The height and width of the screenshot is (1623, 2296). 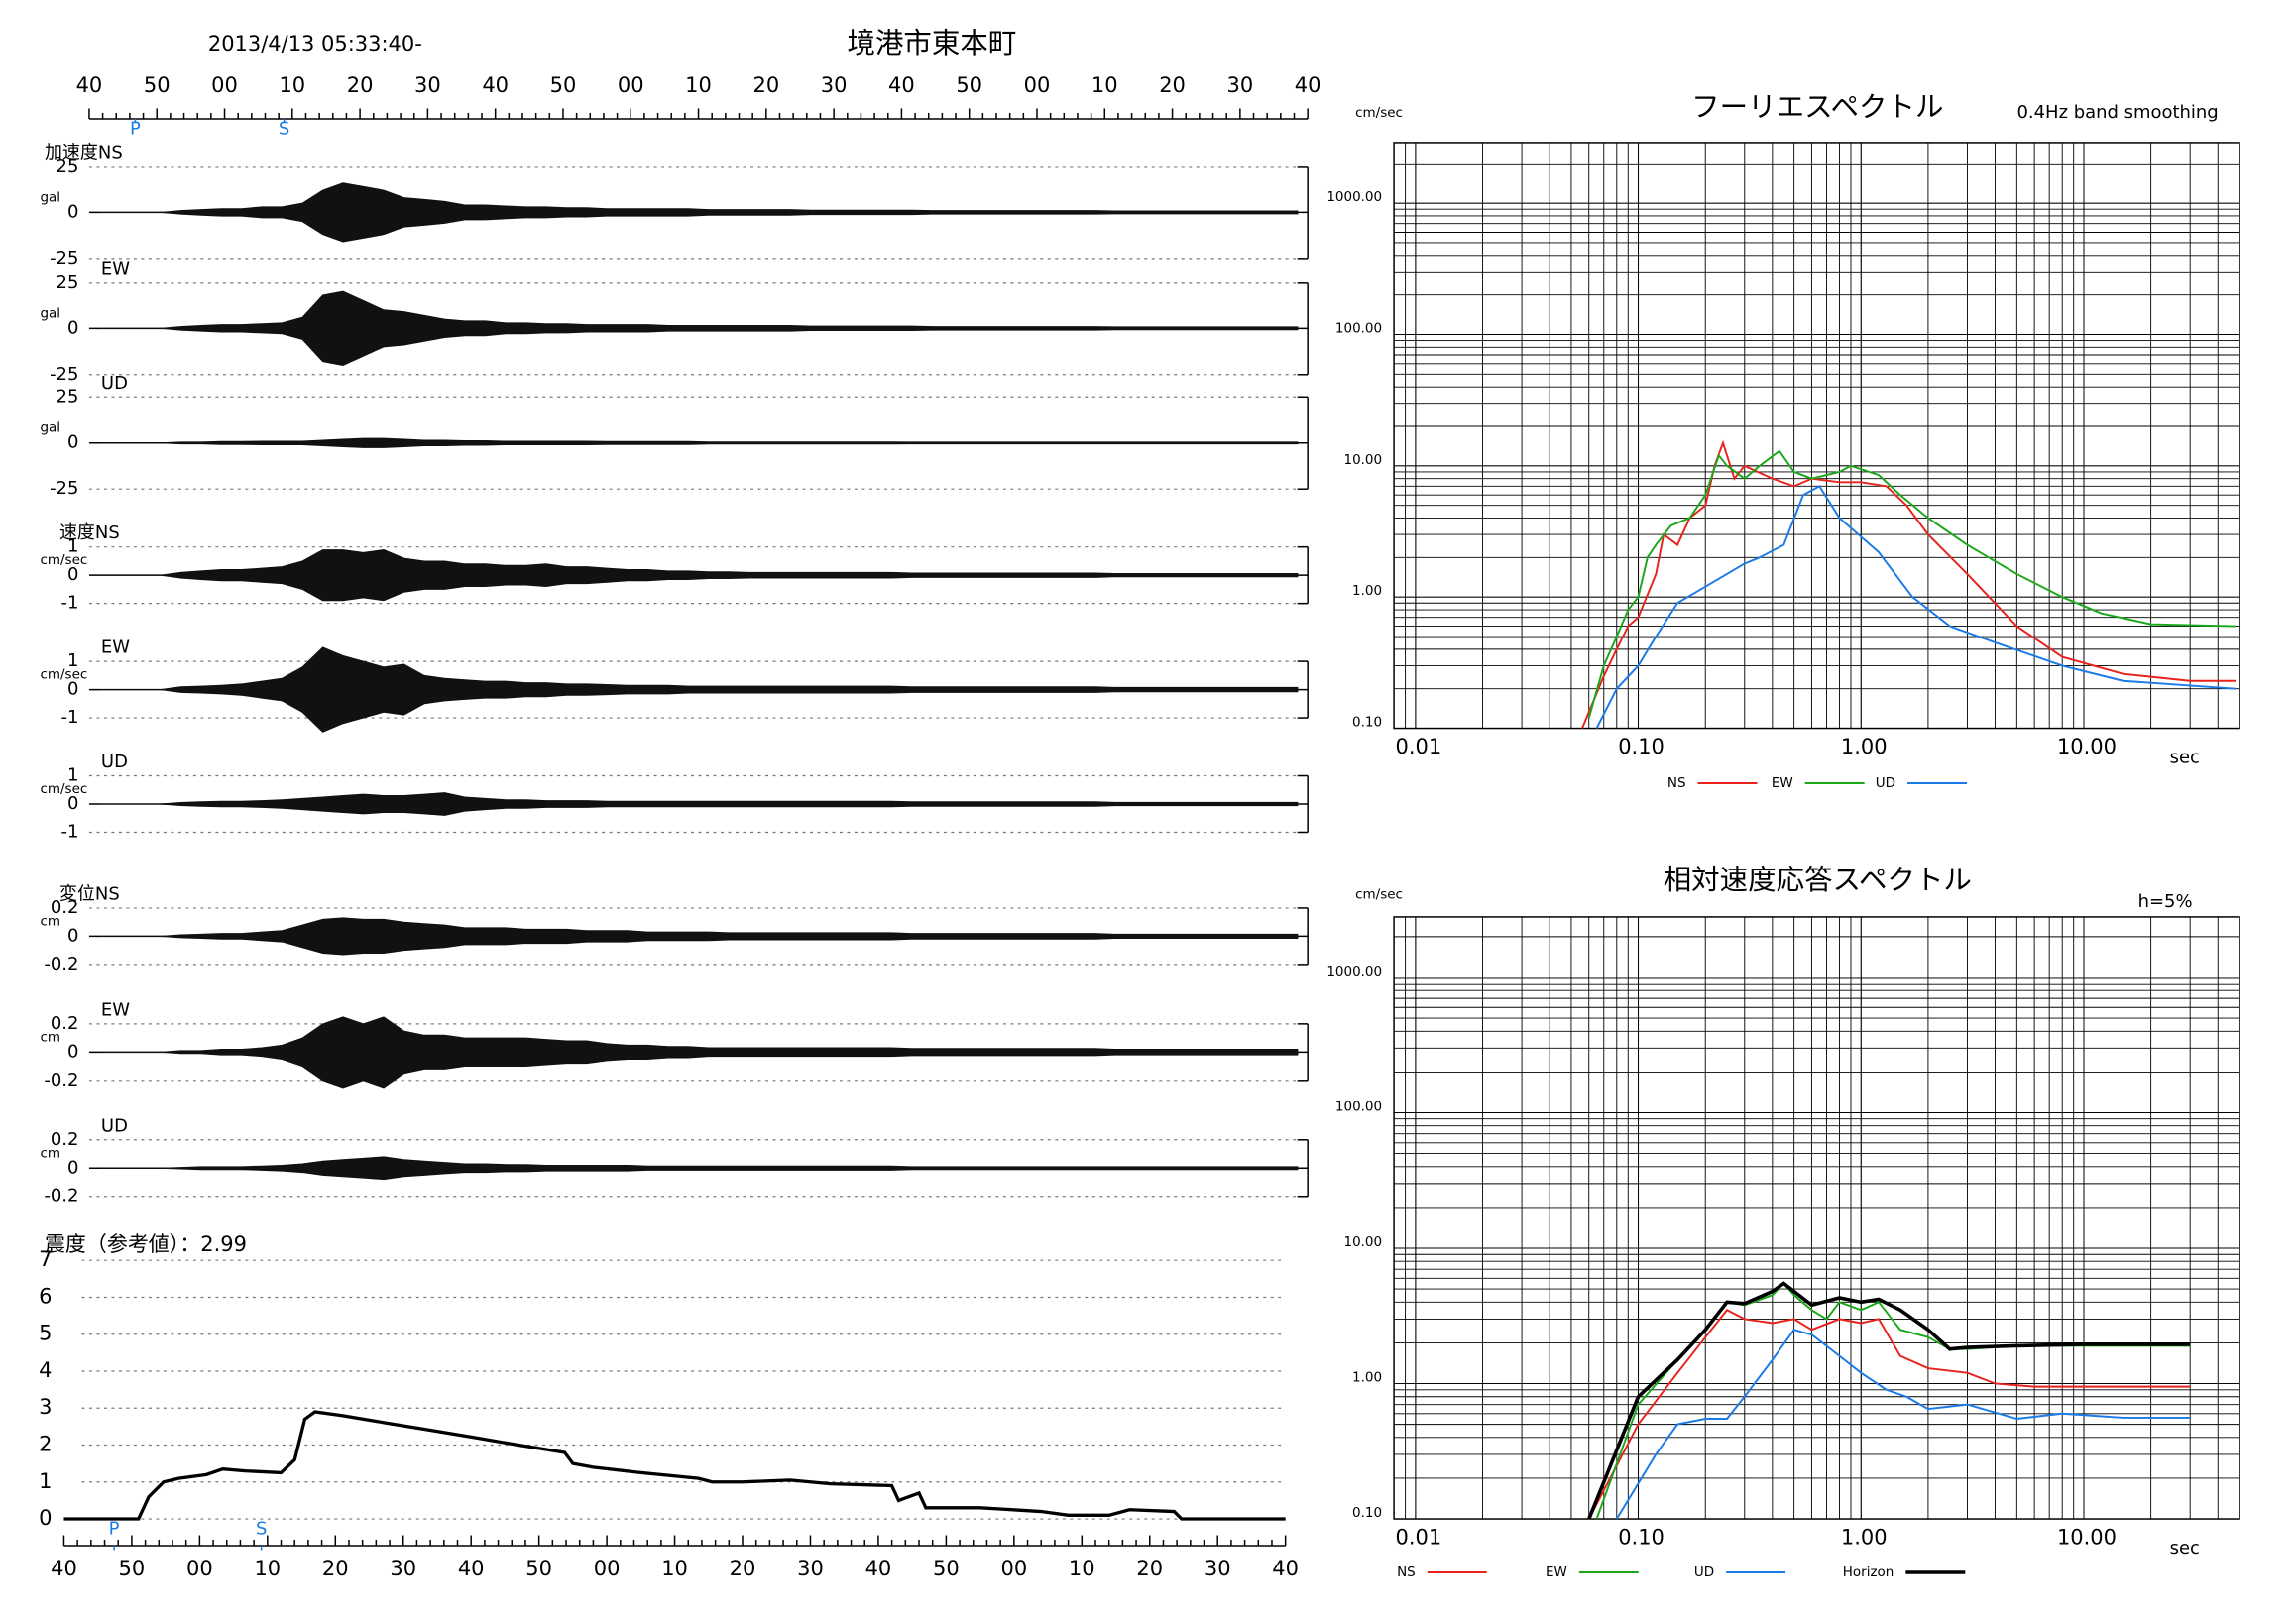 What do you see at coordinates (46, 1296) in the screenshot?
I see `y-tick-label: 6` at bounding box center [46, 1296].